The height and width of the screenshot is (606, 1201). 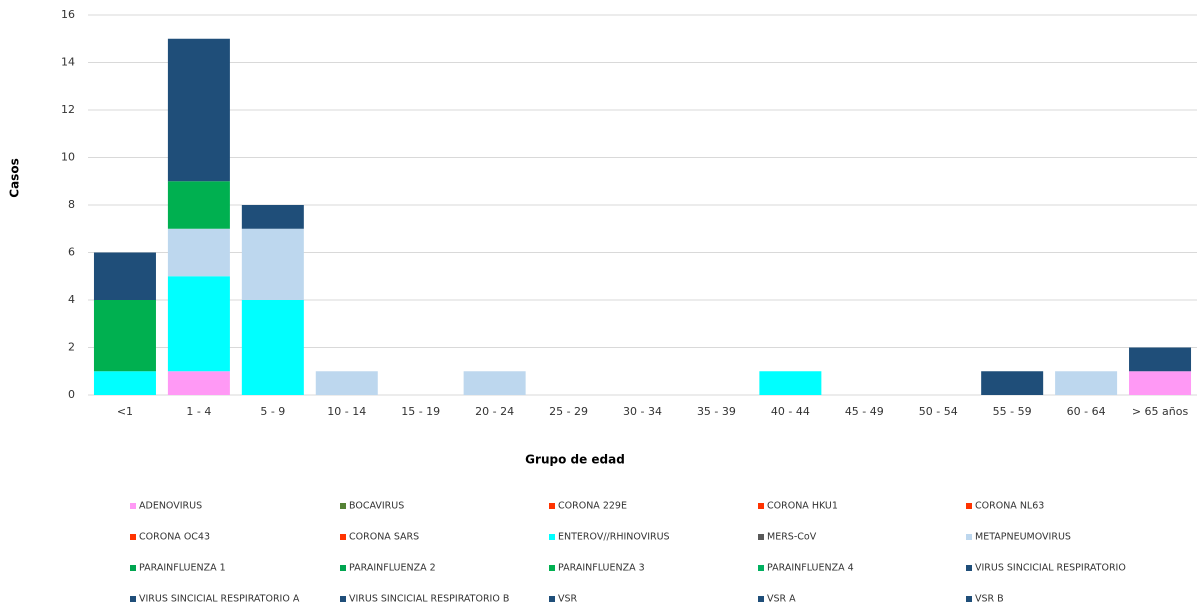 What do you see at coordinates (174, 537) in the screenshot?
I see `legend-label: CORONA OC43` at bounding box center [174, 537].